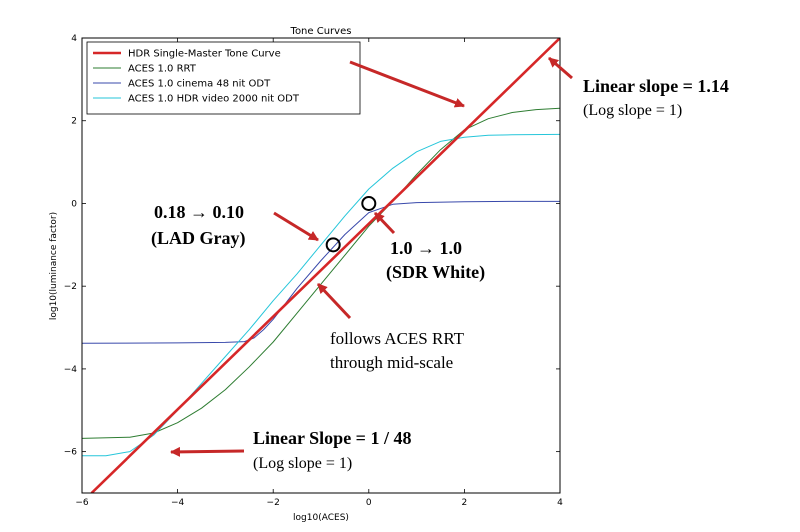 The height and width of the screenshot is (532, 800). What do you see at coordinates (296, 226) in the screenshot?
I see `arrow-lad-gray` at bounding box center [296, 226].